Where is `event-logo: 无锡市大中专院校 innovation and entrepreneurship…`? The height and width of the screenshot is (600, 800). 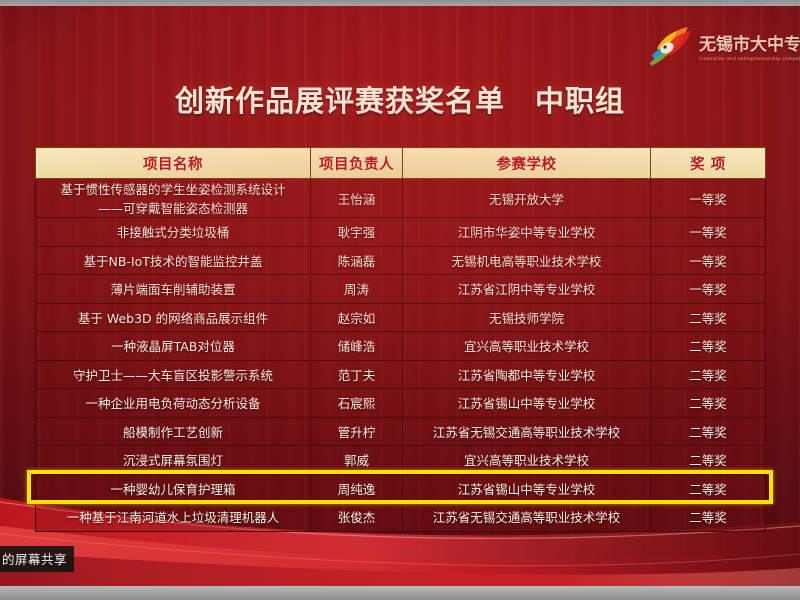
event-logo: 无锡市大中专院校 innovation and entrepreneurship… is located at coordinates (724, 46).